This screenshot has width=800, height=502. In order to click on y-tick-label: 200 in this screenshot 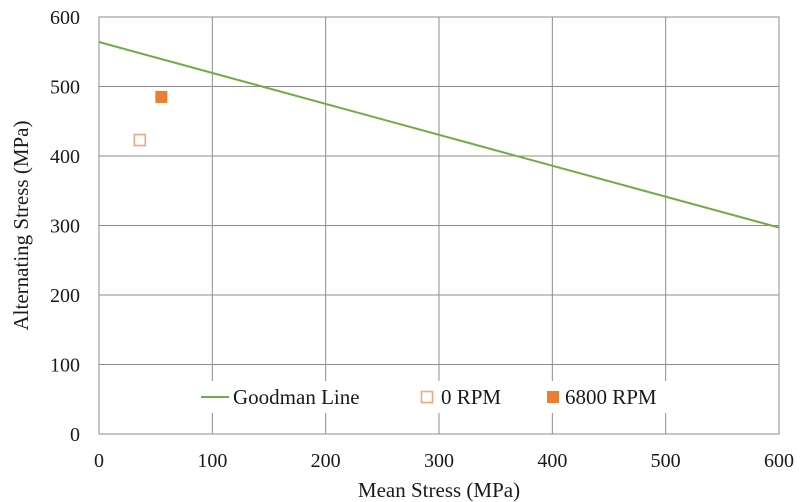, I will do `click(65, 296)`.